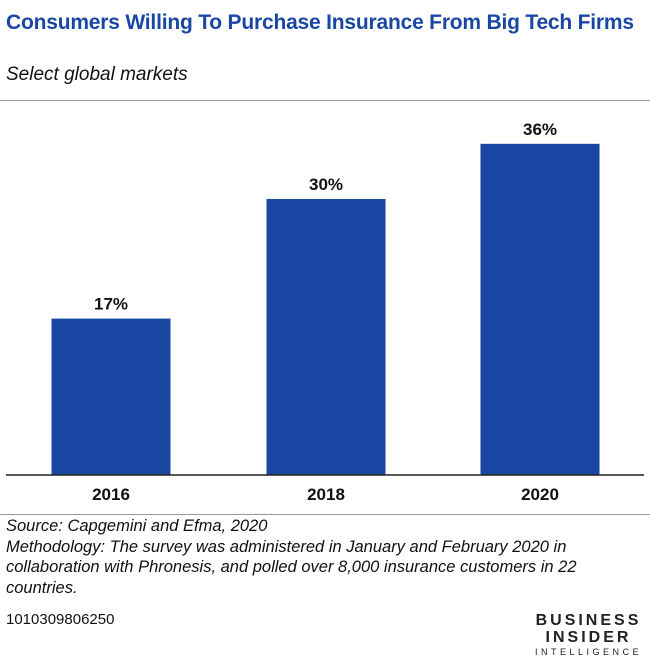  Describe the element at coordinates (325, 100) in the screenshot. I see `top-divider` at that location.